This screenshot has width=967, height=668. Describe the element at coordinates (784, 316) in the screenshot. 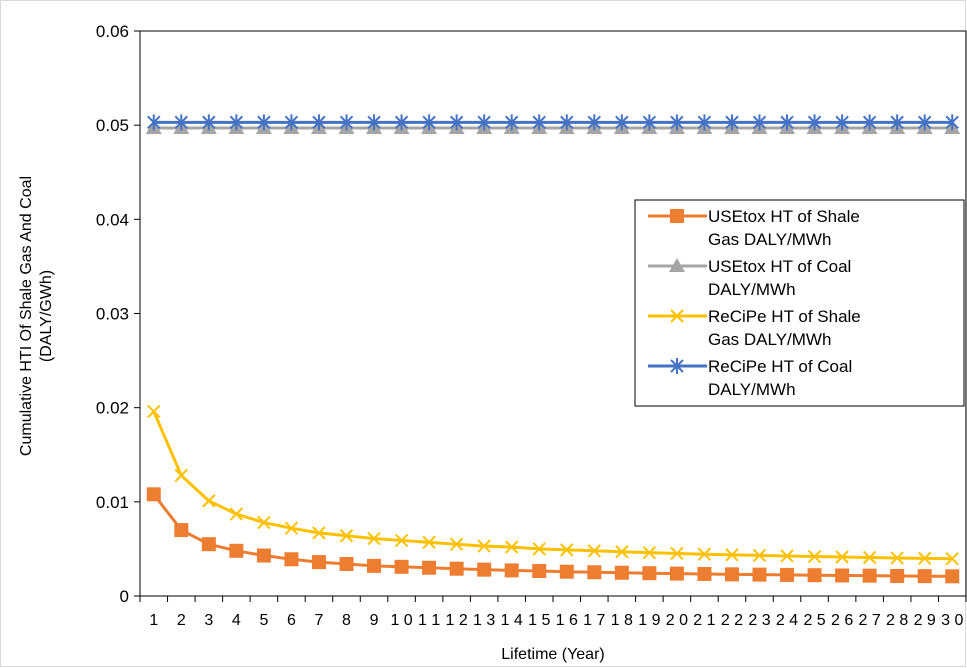

I see `legend-label: ReCiPe HT of Shale` at that location.